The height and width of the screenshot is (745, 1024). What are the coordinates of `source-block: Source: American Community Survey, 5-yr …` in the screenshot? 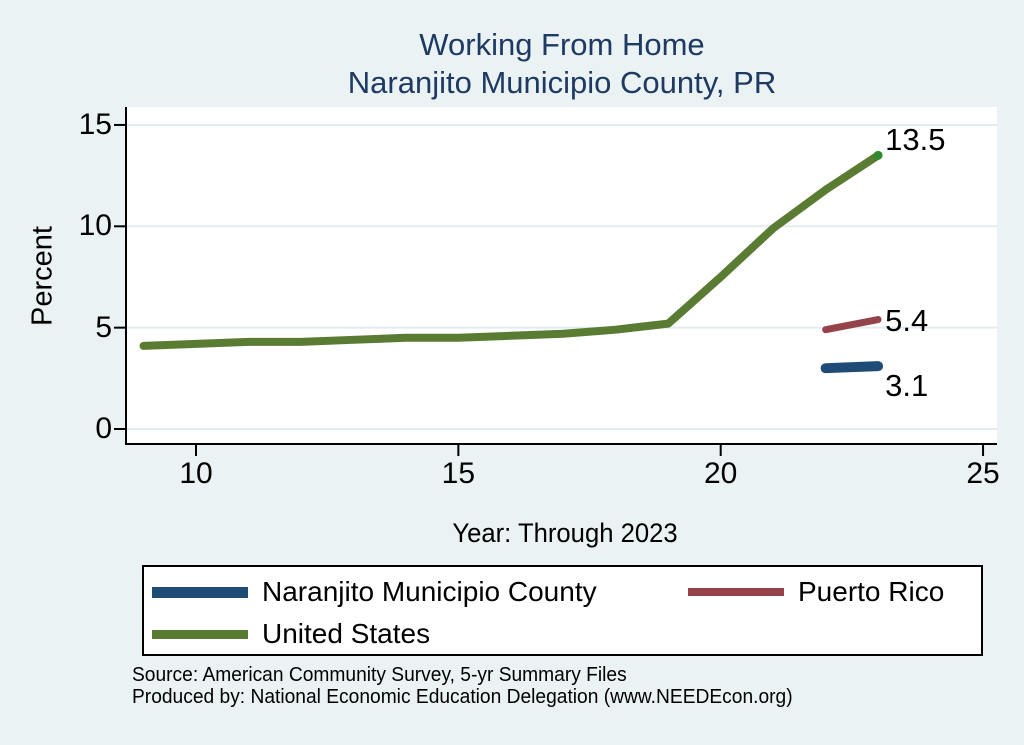 It's located at (462, 686).